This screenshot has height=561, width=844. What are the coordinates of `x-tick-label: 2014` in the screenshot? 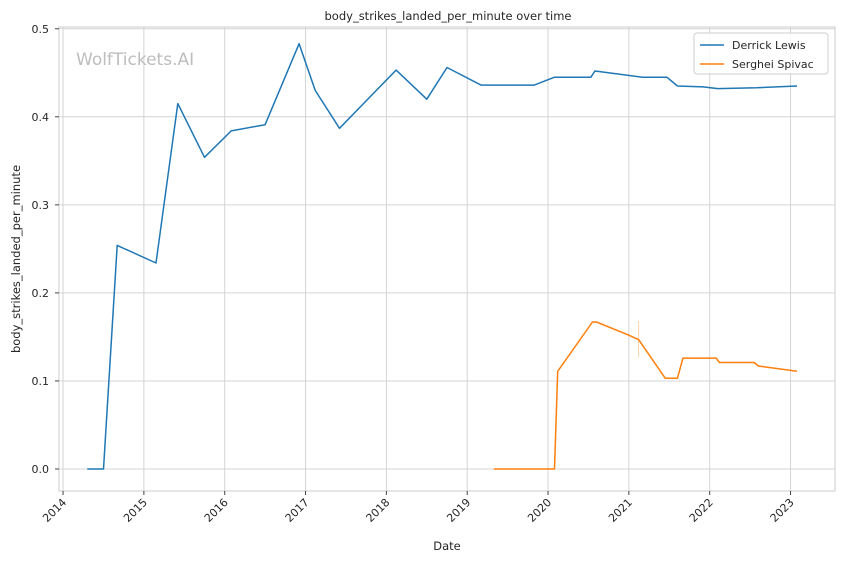 It's located at (54, 510).